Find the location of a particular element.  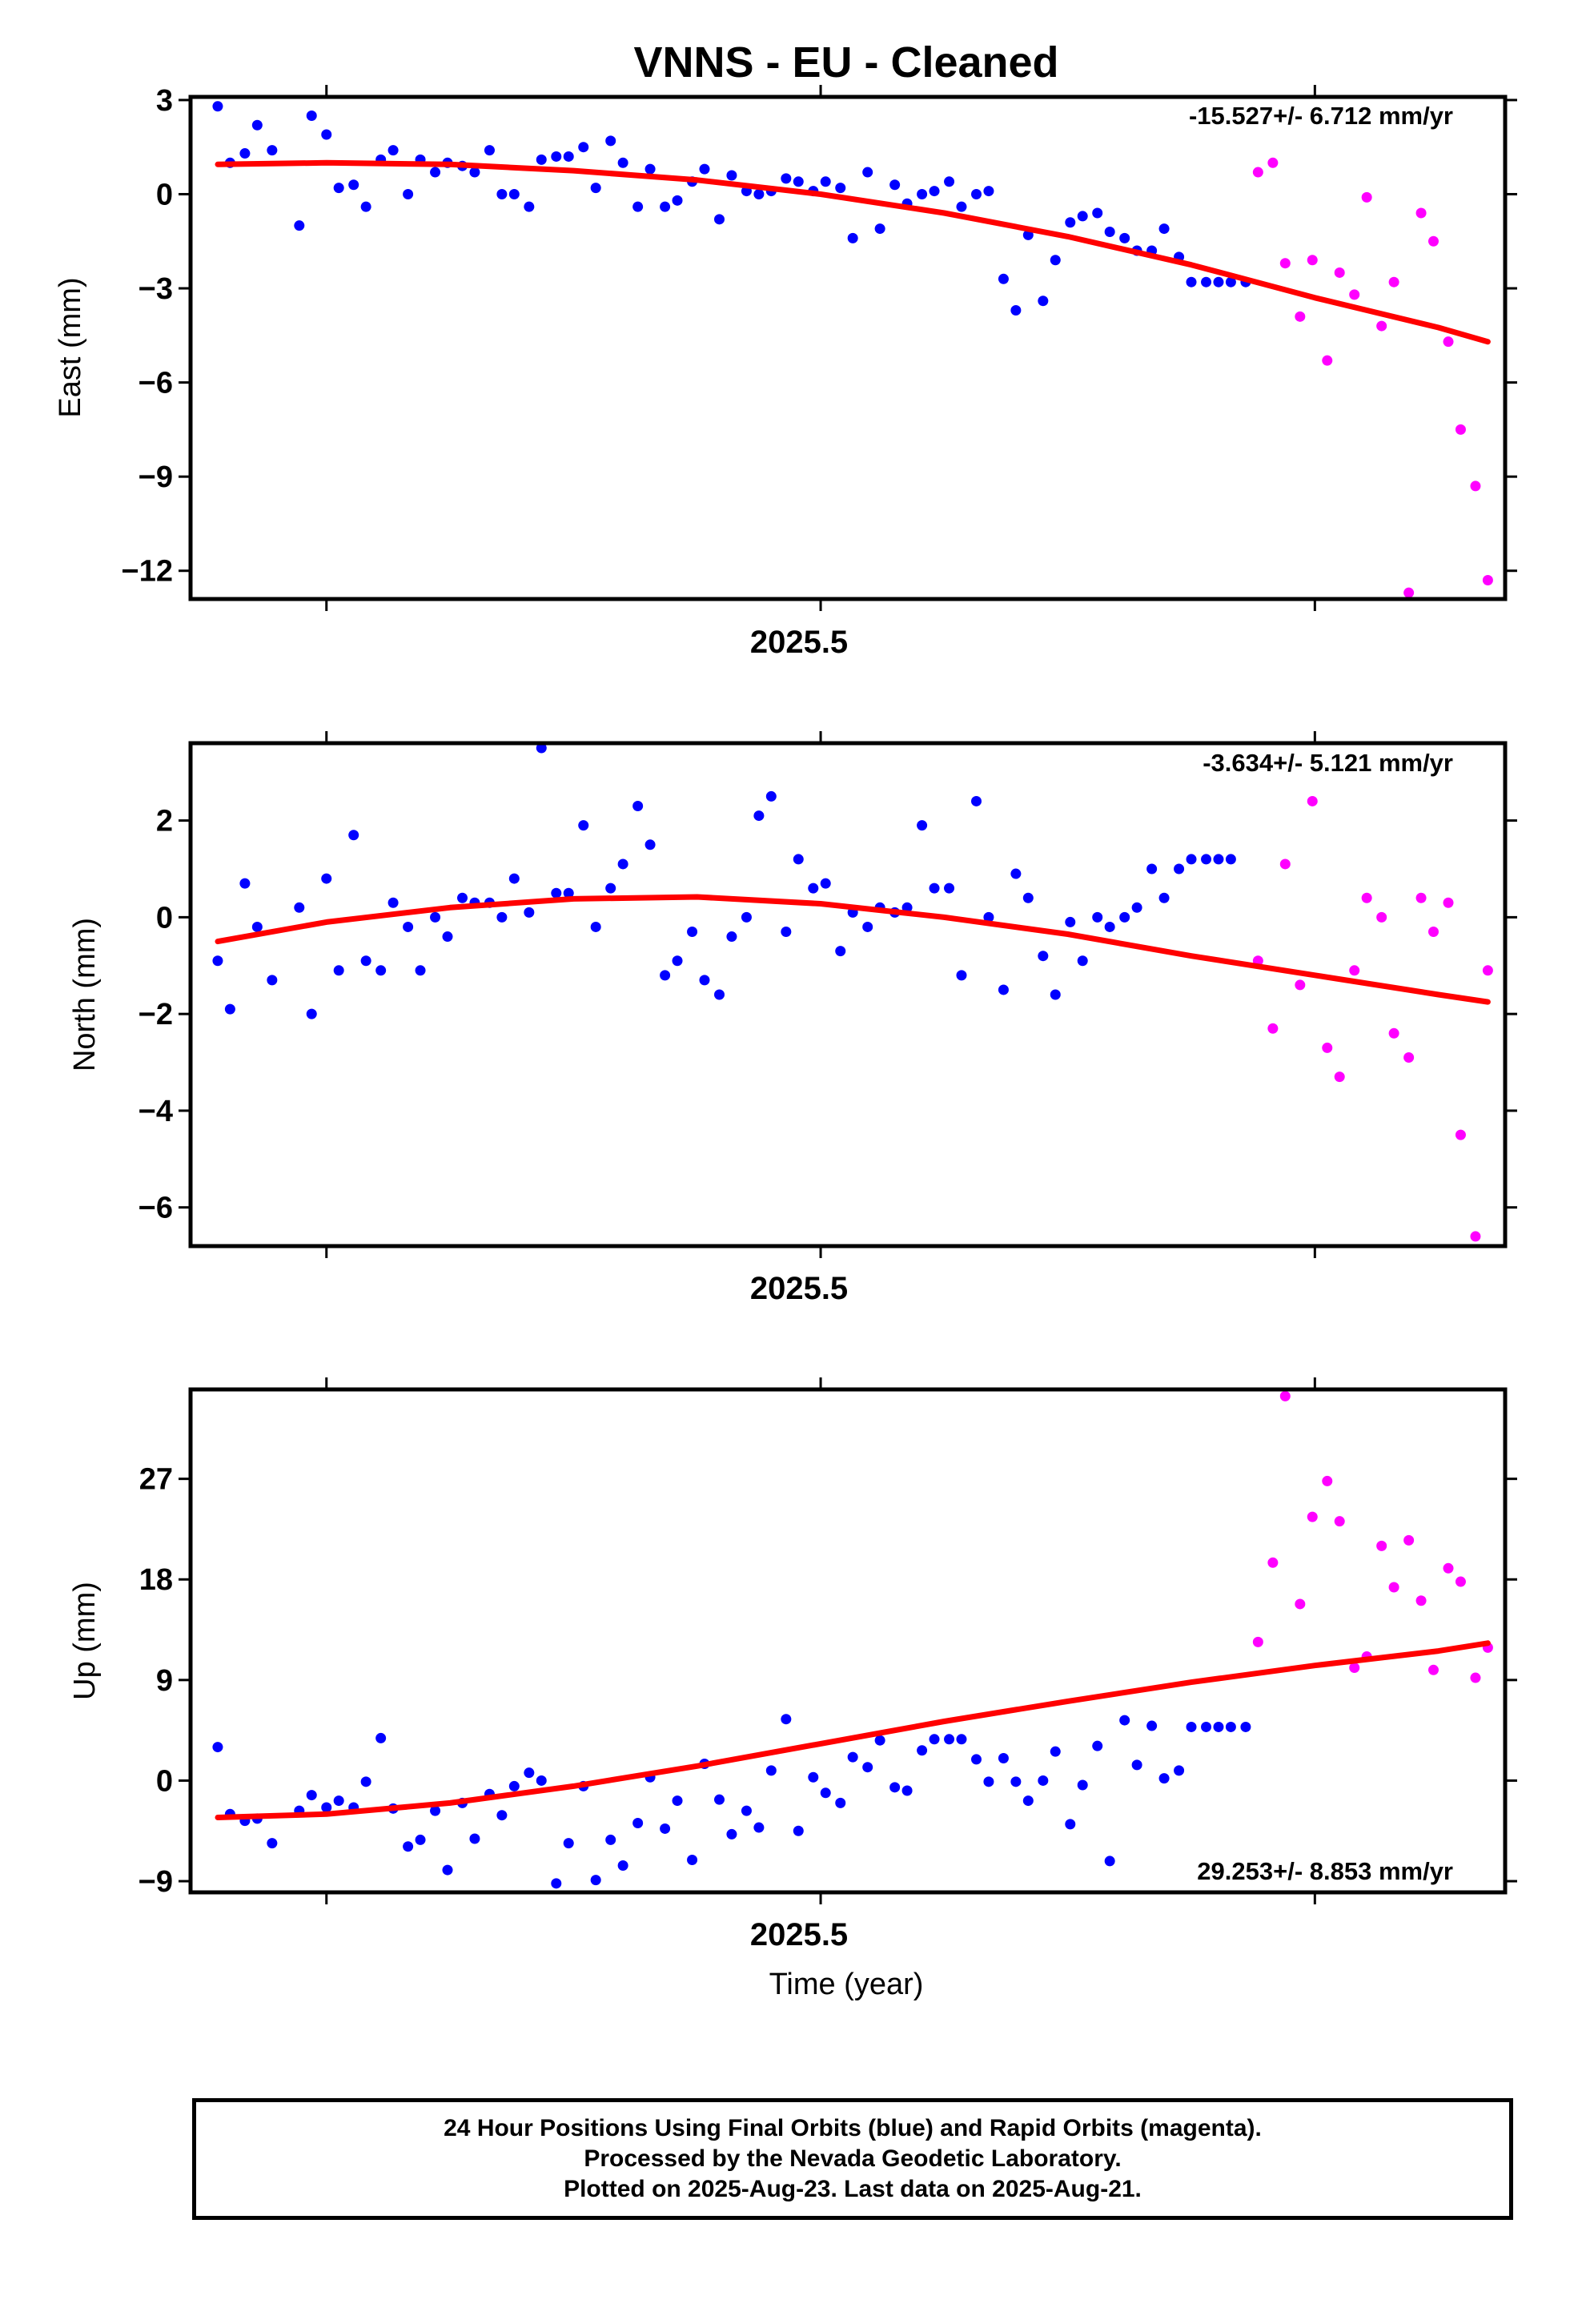

up-rate-label: 29.253+/- 8.853 mm/yr is located at coordinates (1325, 1871).